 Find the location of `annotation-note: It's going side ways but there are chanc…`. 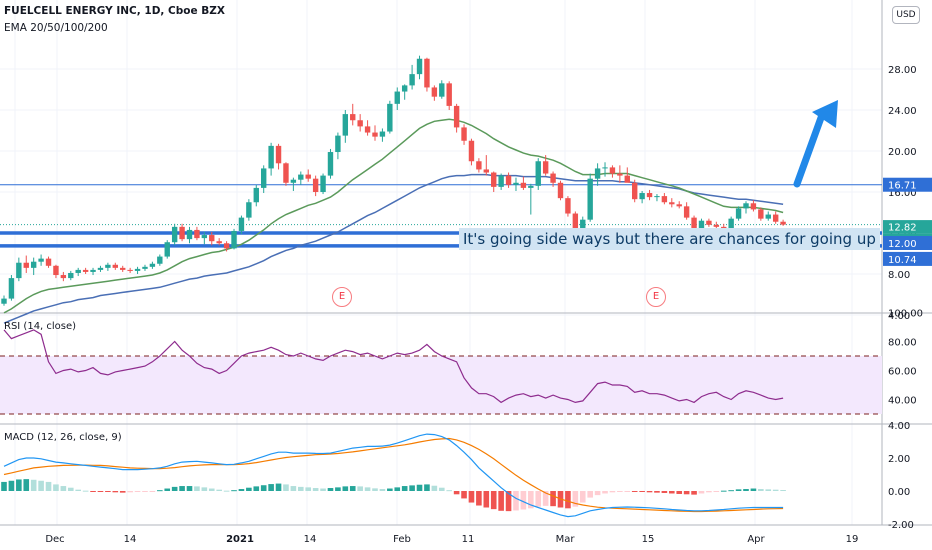

annotation-note: It's going side ways but there are chanc… is located at coordinates (669, 239).